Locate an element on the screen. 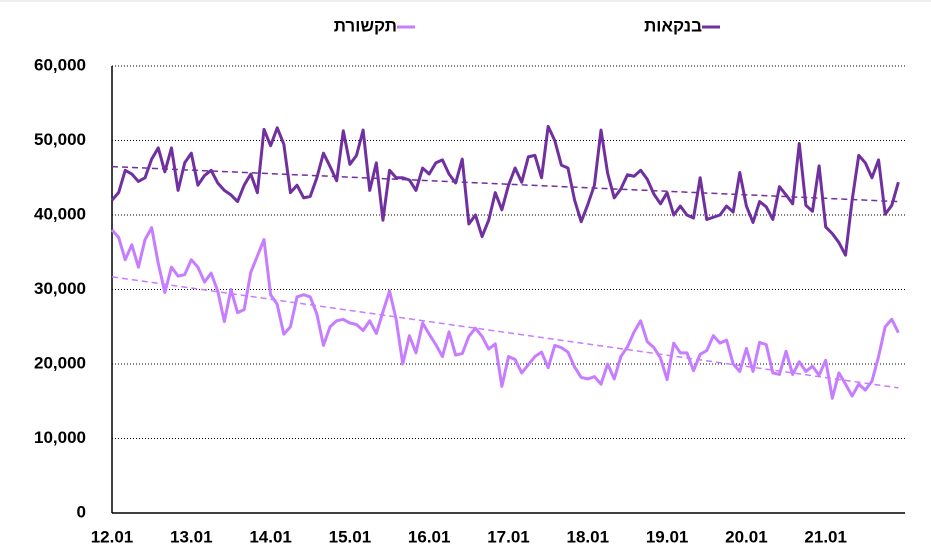 The width and height of the screenshot is (931, 555). x-tick-label: 19.01 is located at coordinates (667, 536).